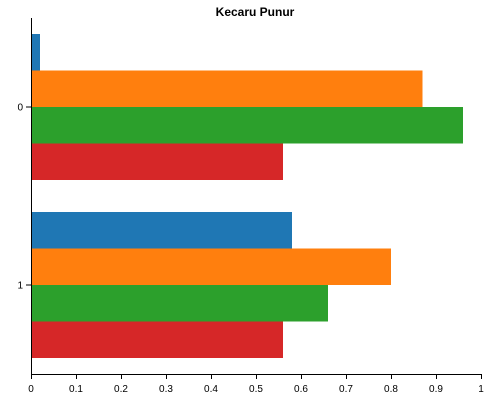 Image resolution: width=495 pixels, height=418 pixels. What do you see at coordinates (166, 389) in the screenshot?
I see `x-tick-label: 0.3` at bounding box center [166, 389].